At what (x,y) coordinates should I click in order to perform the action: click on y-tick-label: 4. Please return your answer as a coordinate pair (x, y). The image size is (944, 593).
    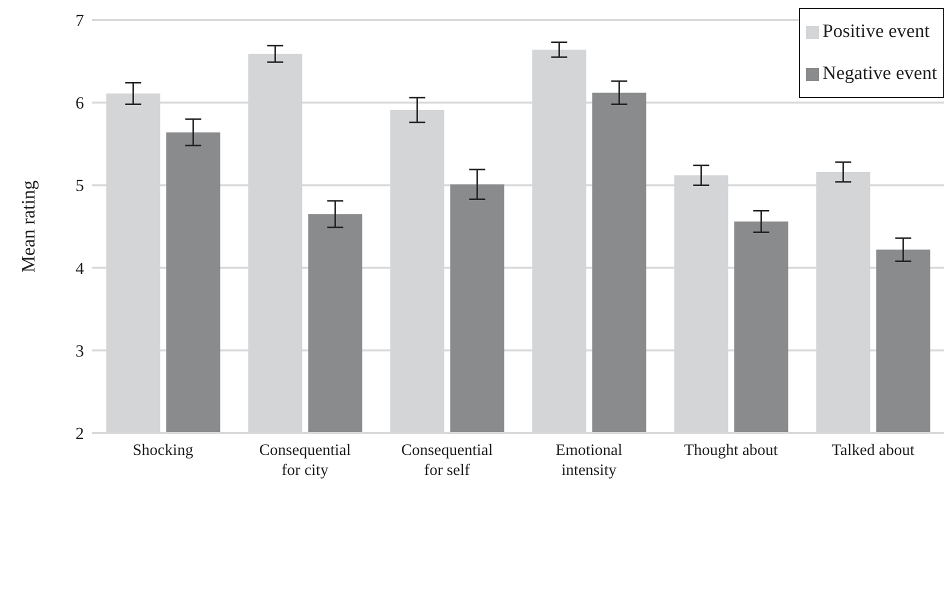
    Looking at the image, I should click on (80, 268).